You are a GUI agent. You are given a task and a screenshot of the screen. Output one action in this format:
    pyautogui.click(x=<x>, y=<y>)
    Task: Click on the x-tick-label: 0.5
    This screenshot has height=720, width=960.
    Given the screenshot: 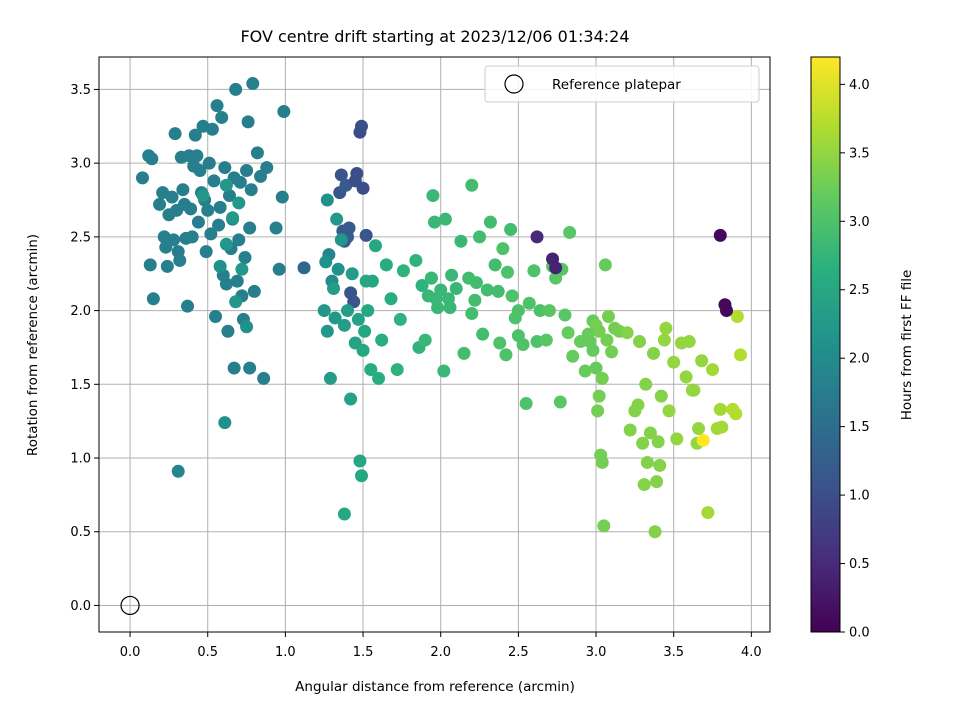 What is the action you would take?
    pyautogui.click(x=207, y=652)
    